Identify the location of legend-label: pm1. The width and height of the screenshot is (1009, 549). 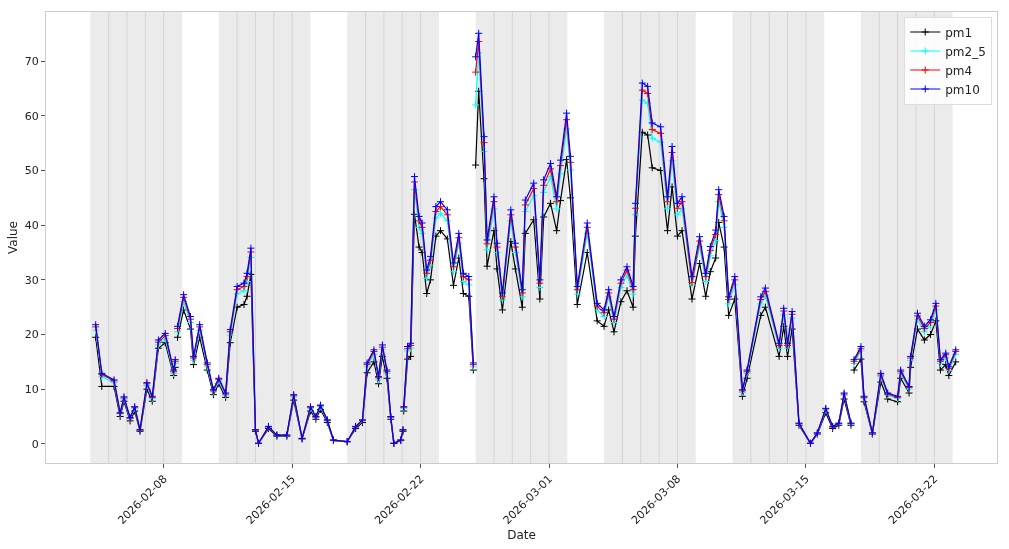
(959, 32).